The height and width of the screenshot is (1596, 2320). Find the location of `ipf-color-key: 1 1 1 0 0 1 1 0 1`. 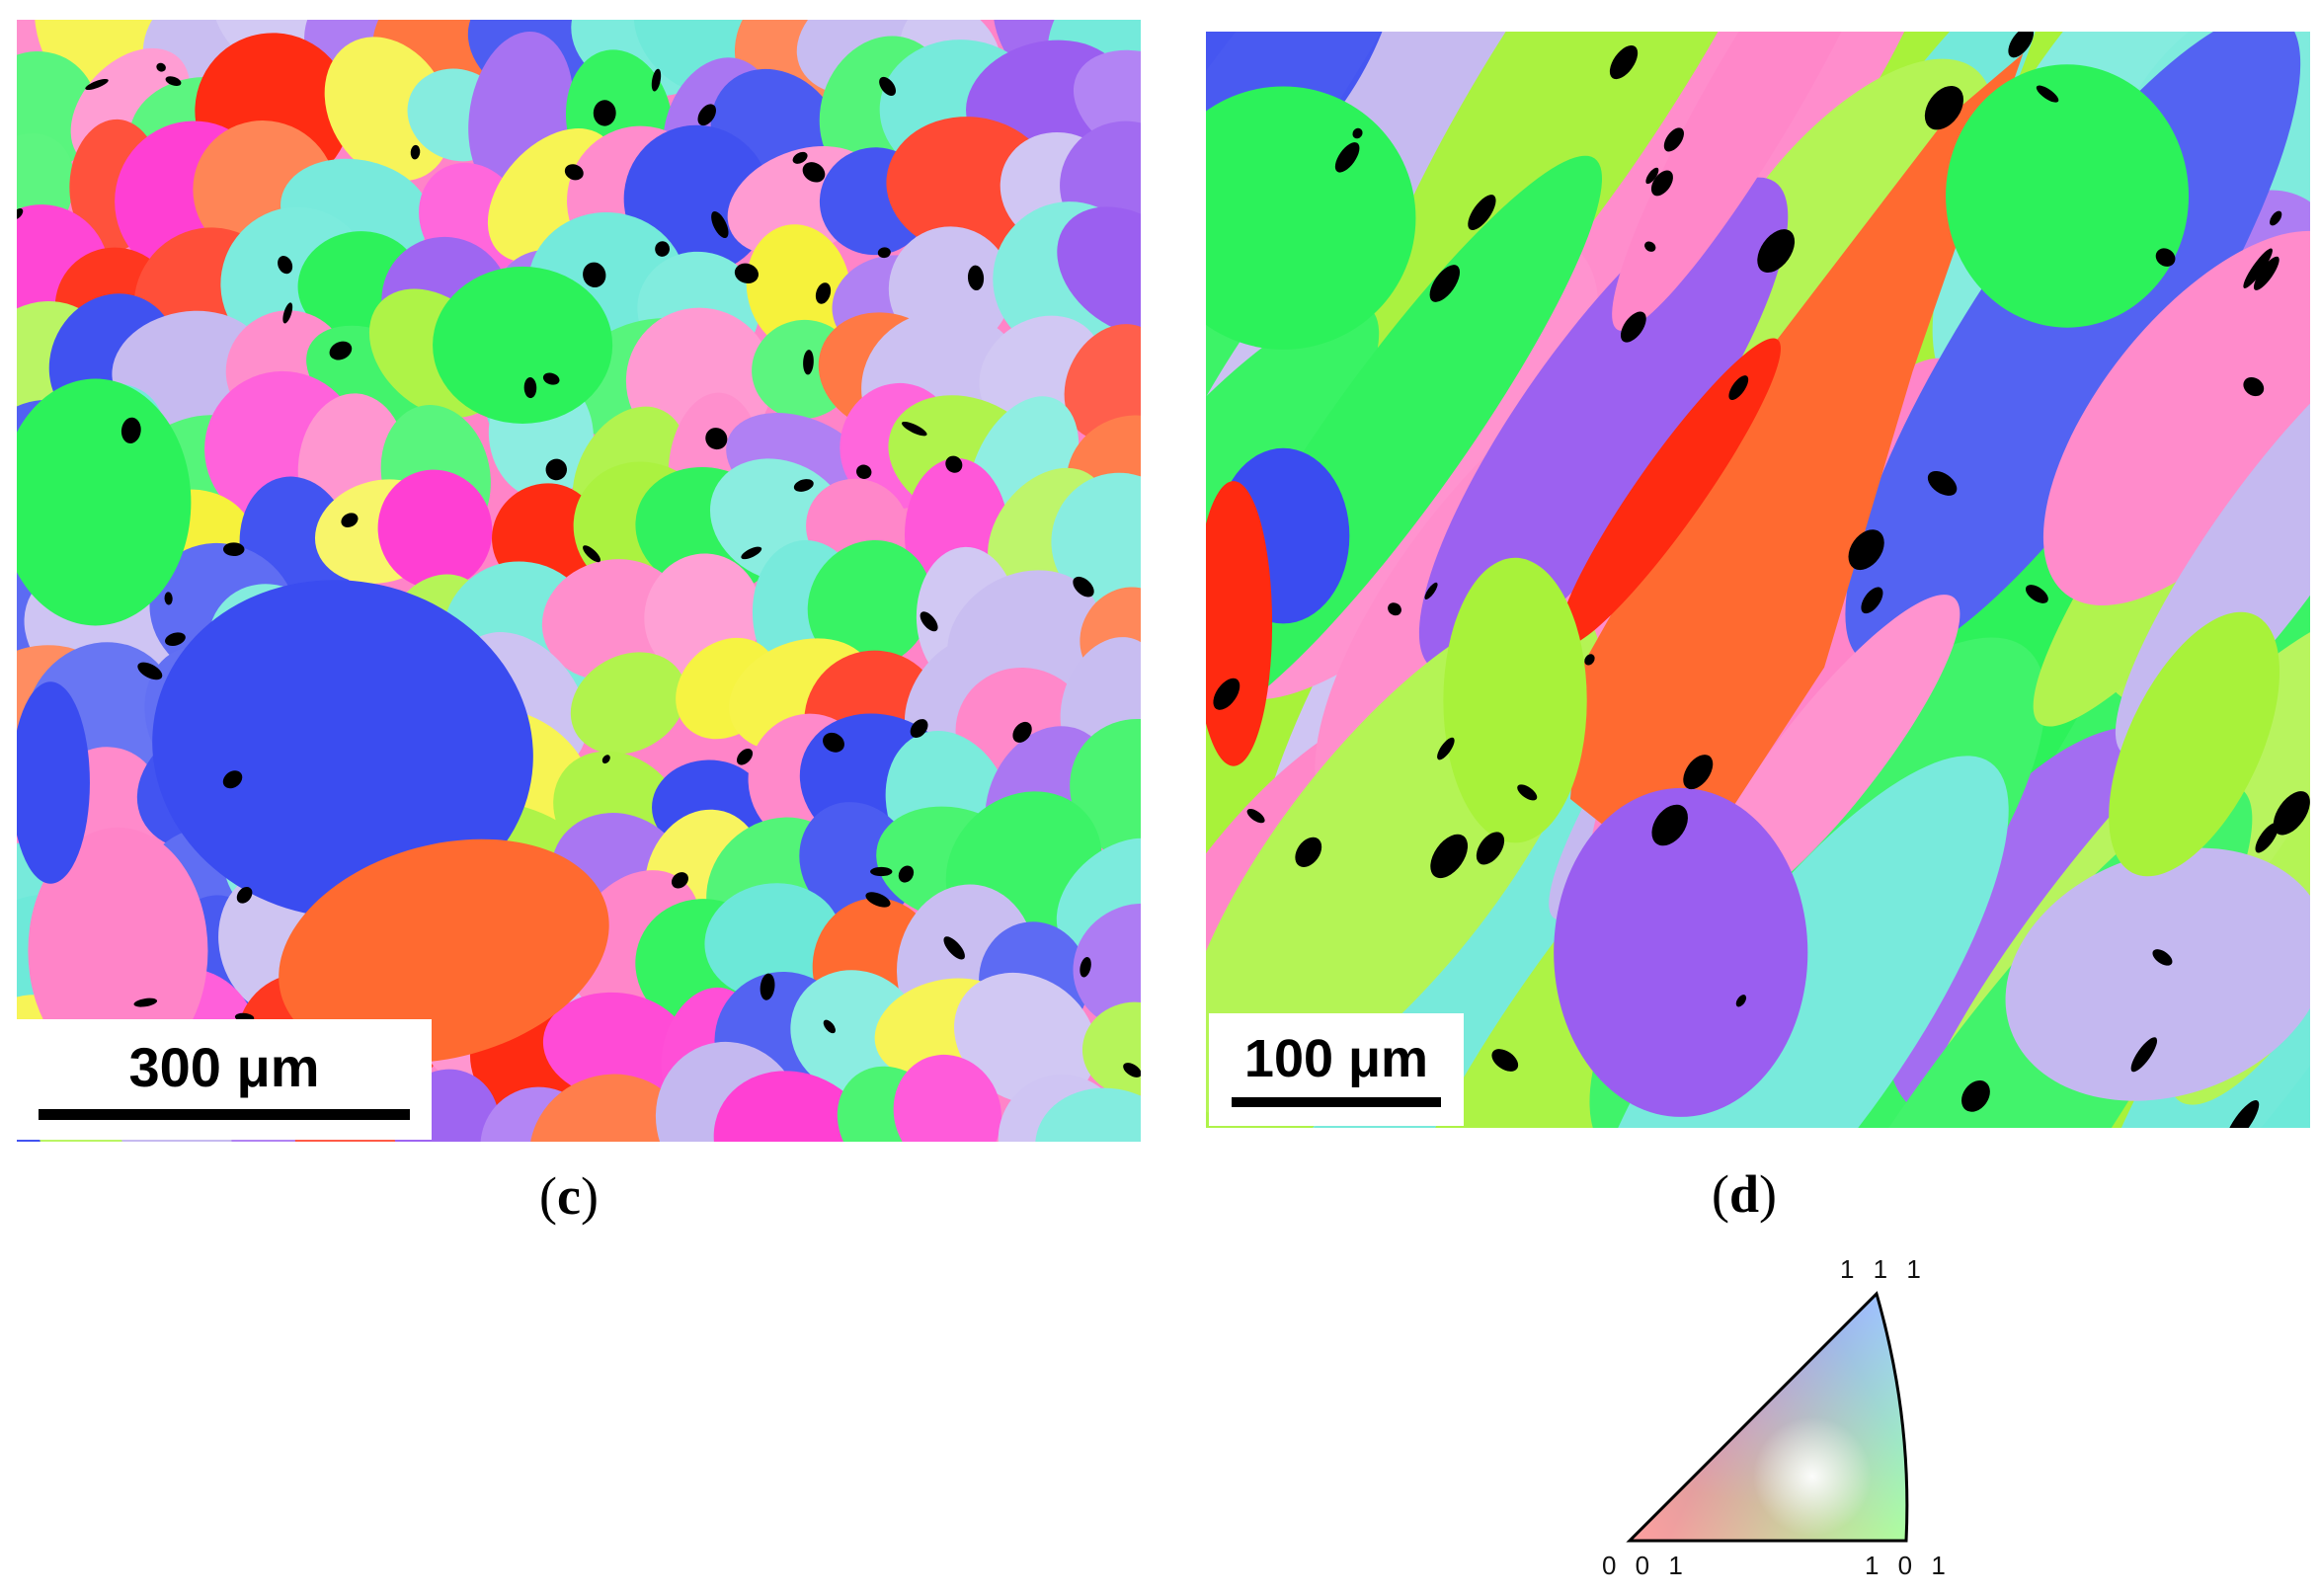

ipf-color-key: 1 1 1 0 0 1 1 0 1 is located at coordinates (1768, 1422).